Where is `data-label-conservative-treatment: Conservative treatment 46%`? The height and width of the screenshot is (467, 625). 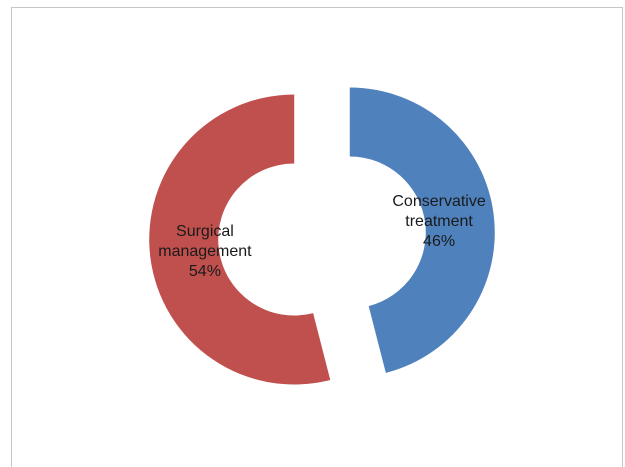
data-label-conservative-treatment: Conservative treatment 46% is located at coordinates (438, 221).